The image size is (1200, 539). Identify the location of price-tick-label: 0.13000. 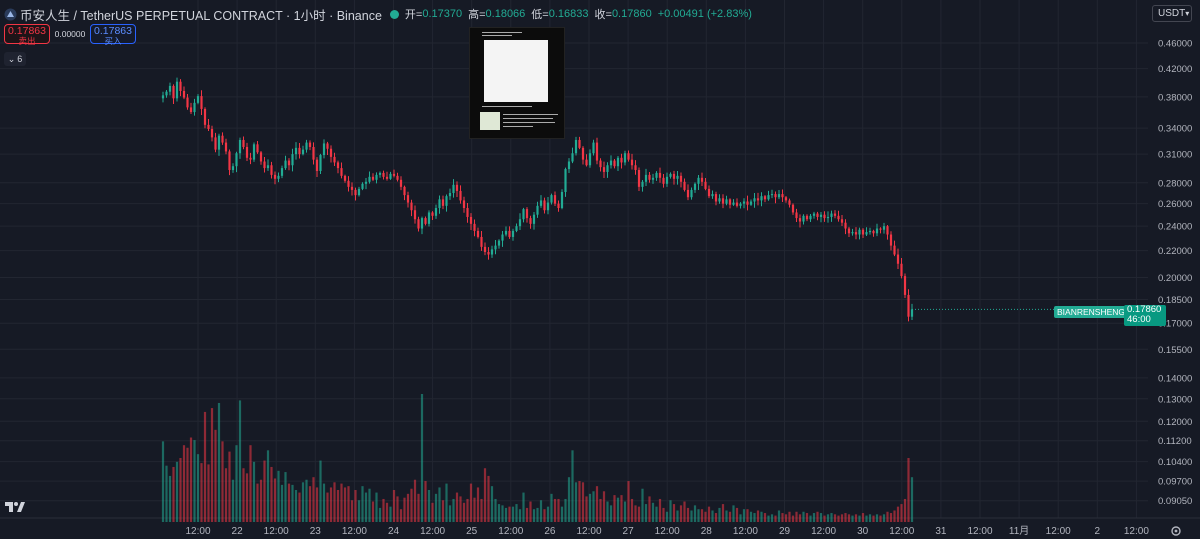
(1175, 399).